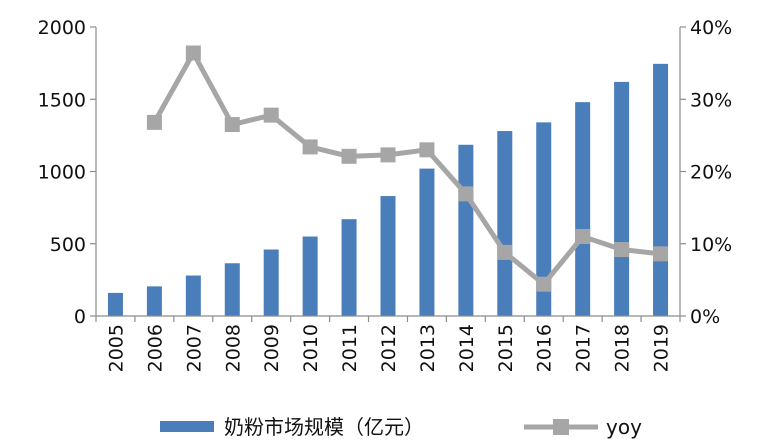  I want to click on bar-2012, so click(388, 256).